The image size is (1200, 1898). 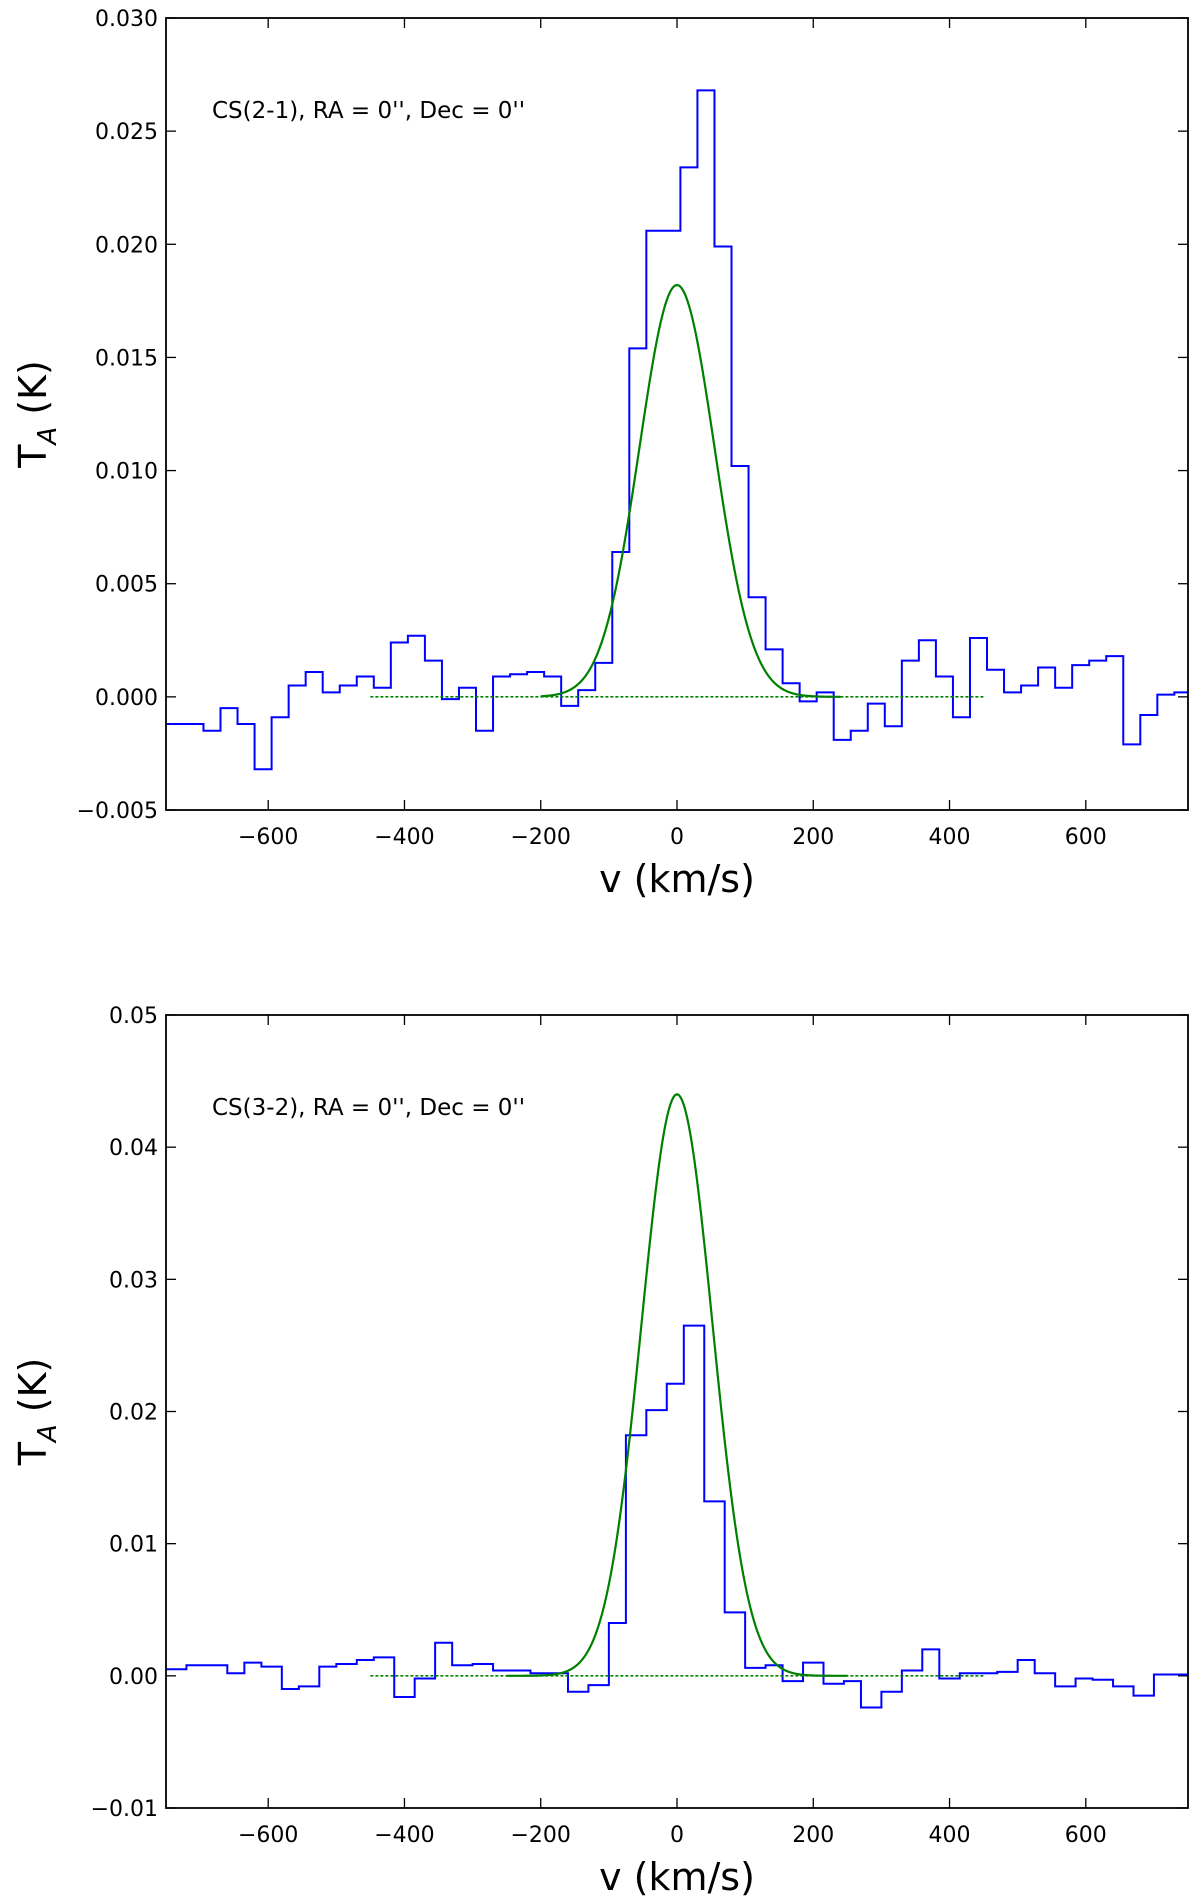 What do you see at coordinates (133, 1413) in the screenshot?
I see `y-tick-label: 0.02` at bounding box center [133, 1413].